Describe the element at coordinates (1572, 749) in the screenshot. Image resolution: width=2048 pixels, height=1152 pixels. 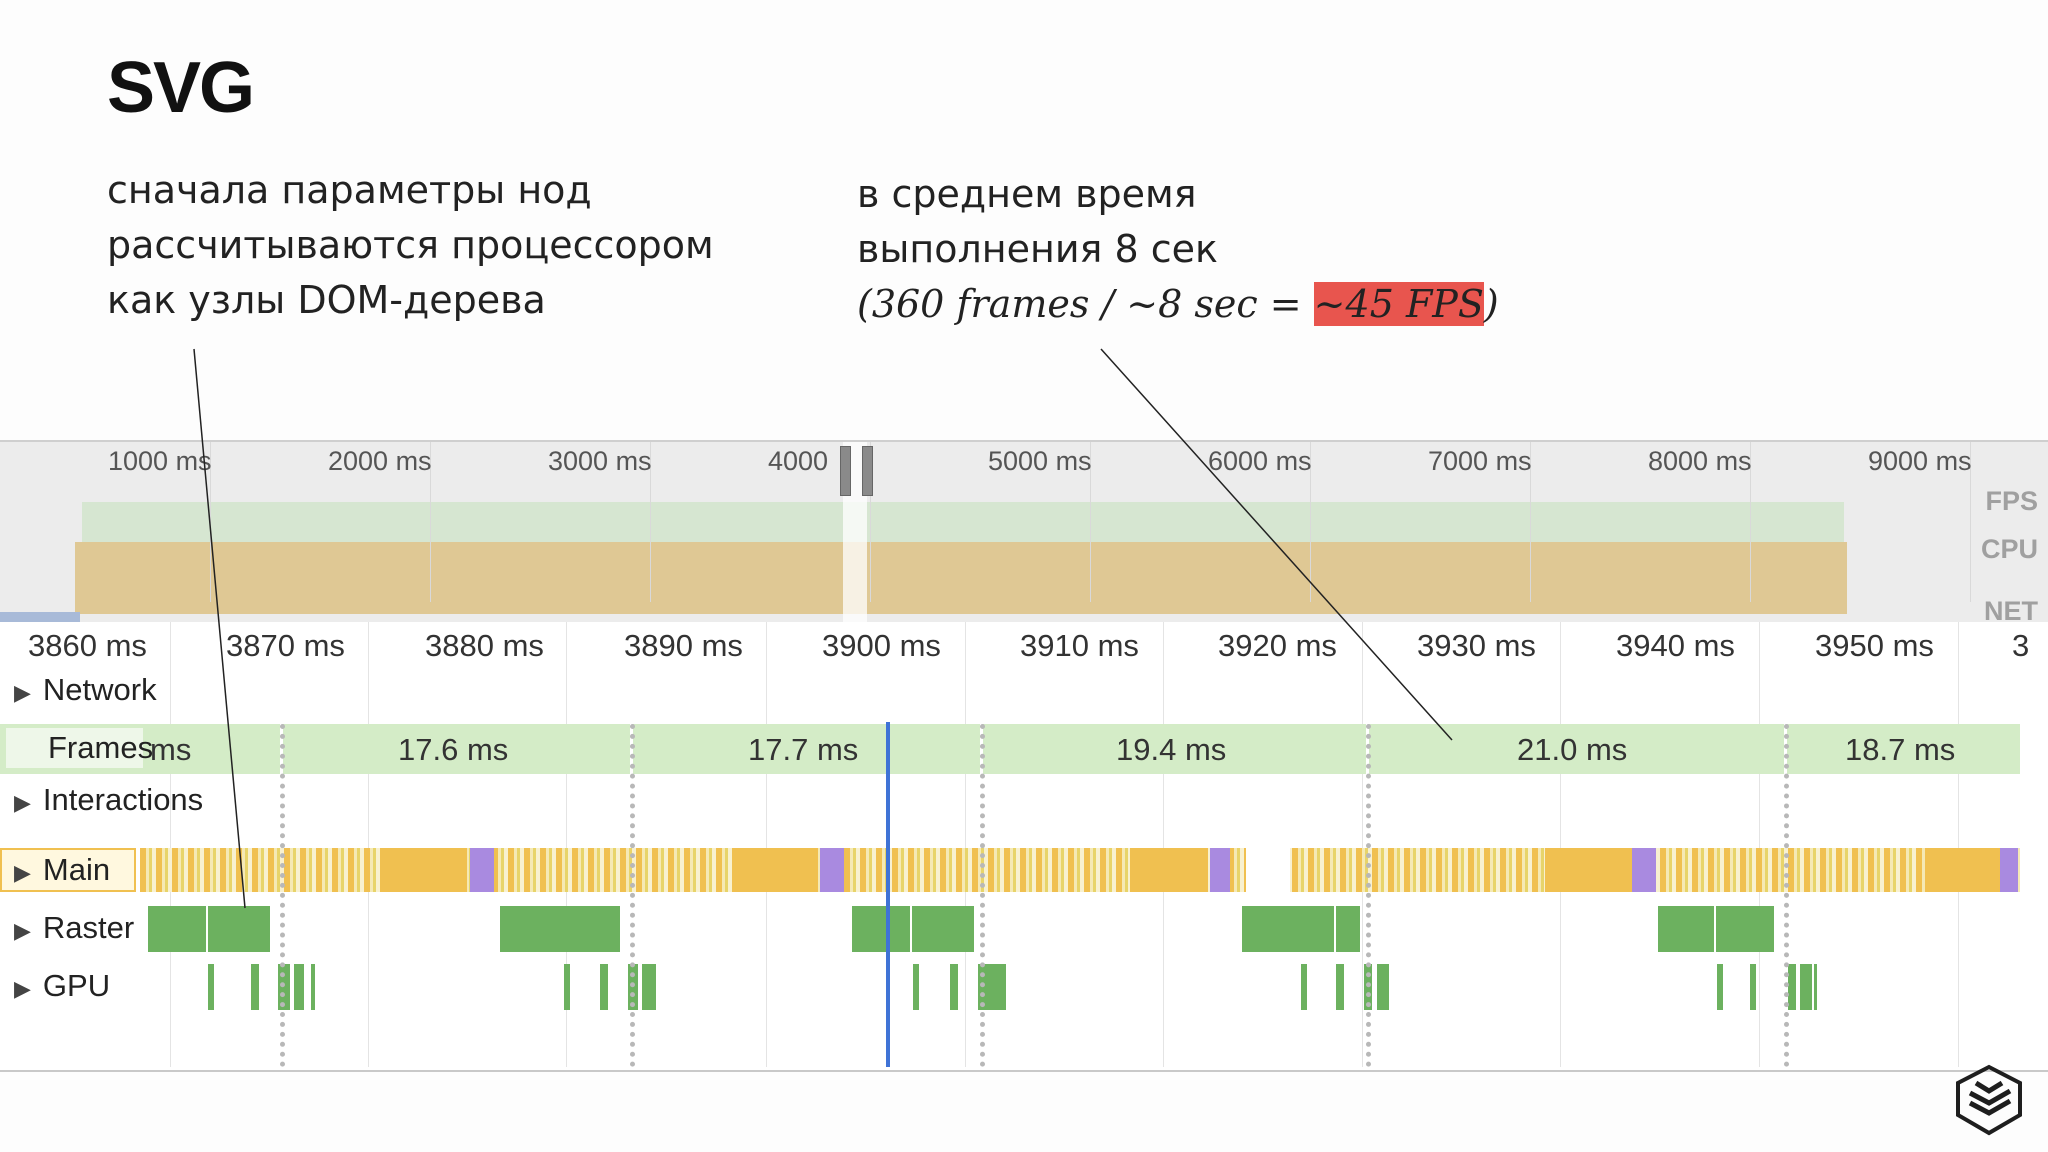
I see `frame-duration: 21.0 ms` at that location.